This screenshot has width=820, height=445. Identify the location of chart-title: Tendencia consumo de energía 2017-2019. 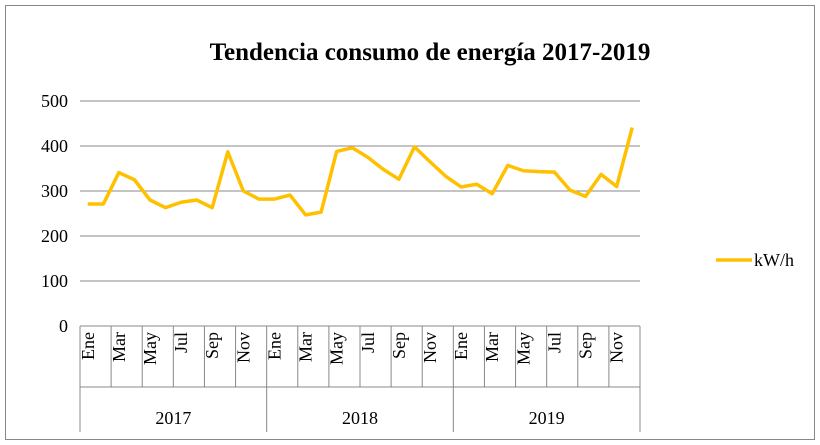
(430, 52).